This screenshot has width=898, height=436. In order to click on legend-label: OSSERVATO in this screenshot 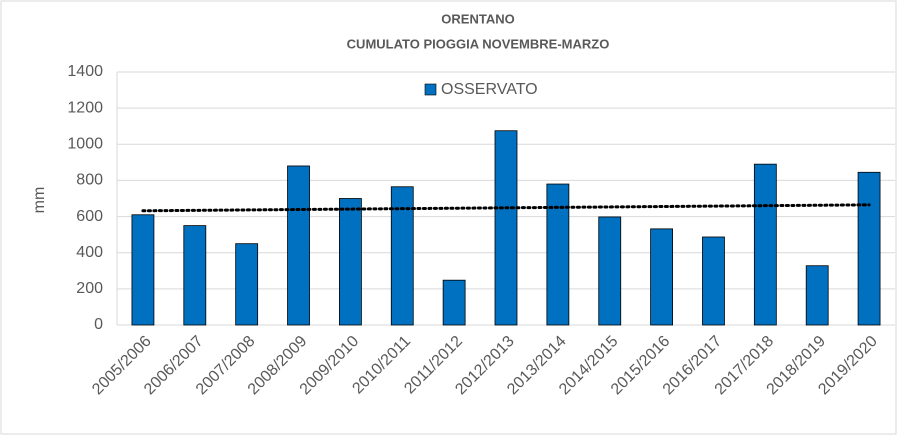, I will do `click(489, 89)`.